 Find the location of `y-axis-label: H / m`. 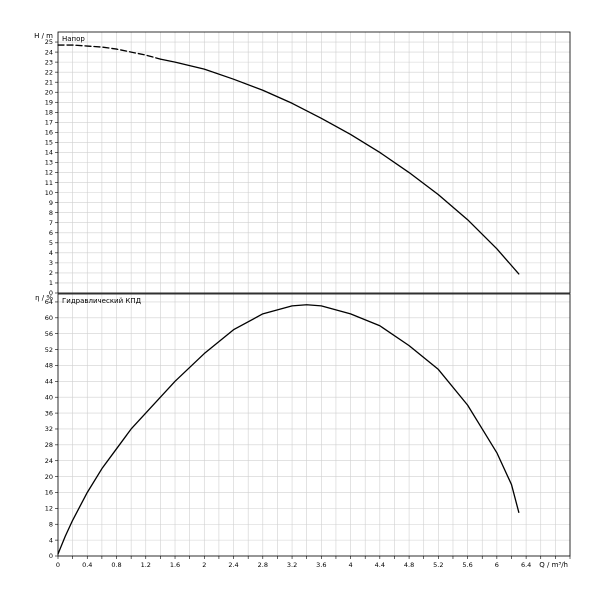

y-axis-label: H / m is located at coordinates (43, 36).